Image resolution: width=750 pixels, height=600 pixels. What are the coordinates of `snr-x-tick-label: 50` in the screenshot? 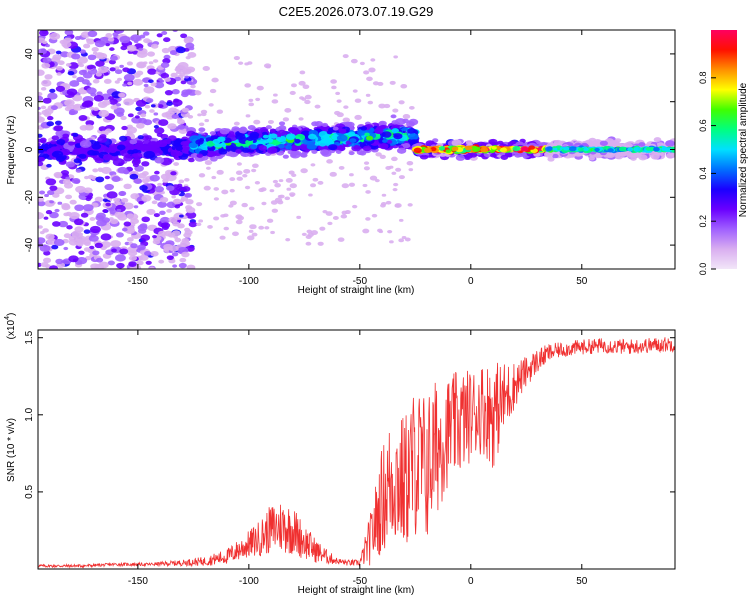 It's located at (582, 581).